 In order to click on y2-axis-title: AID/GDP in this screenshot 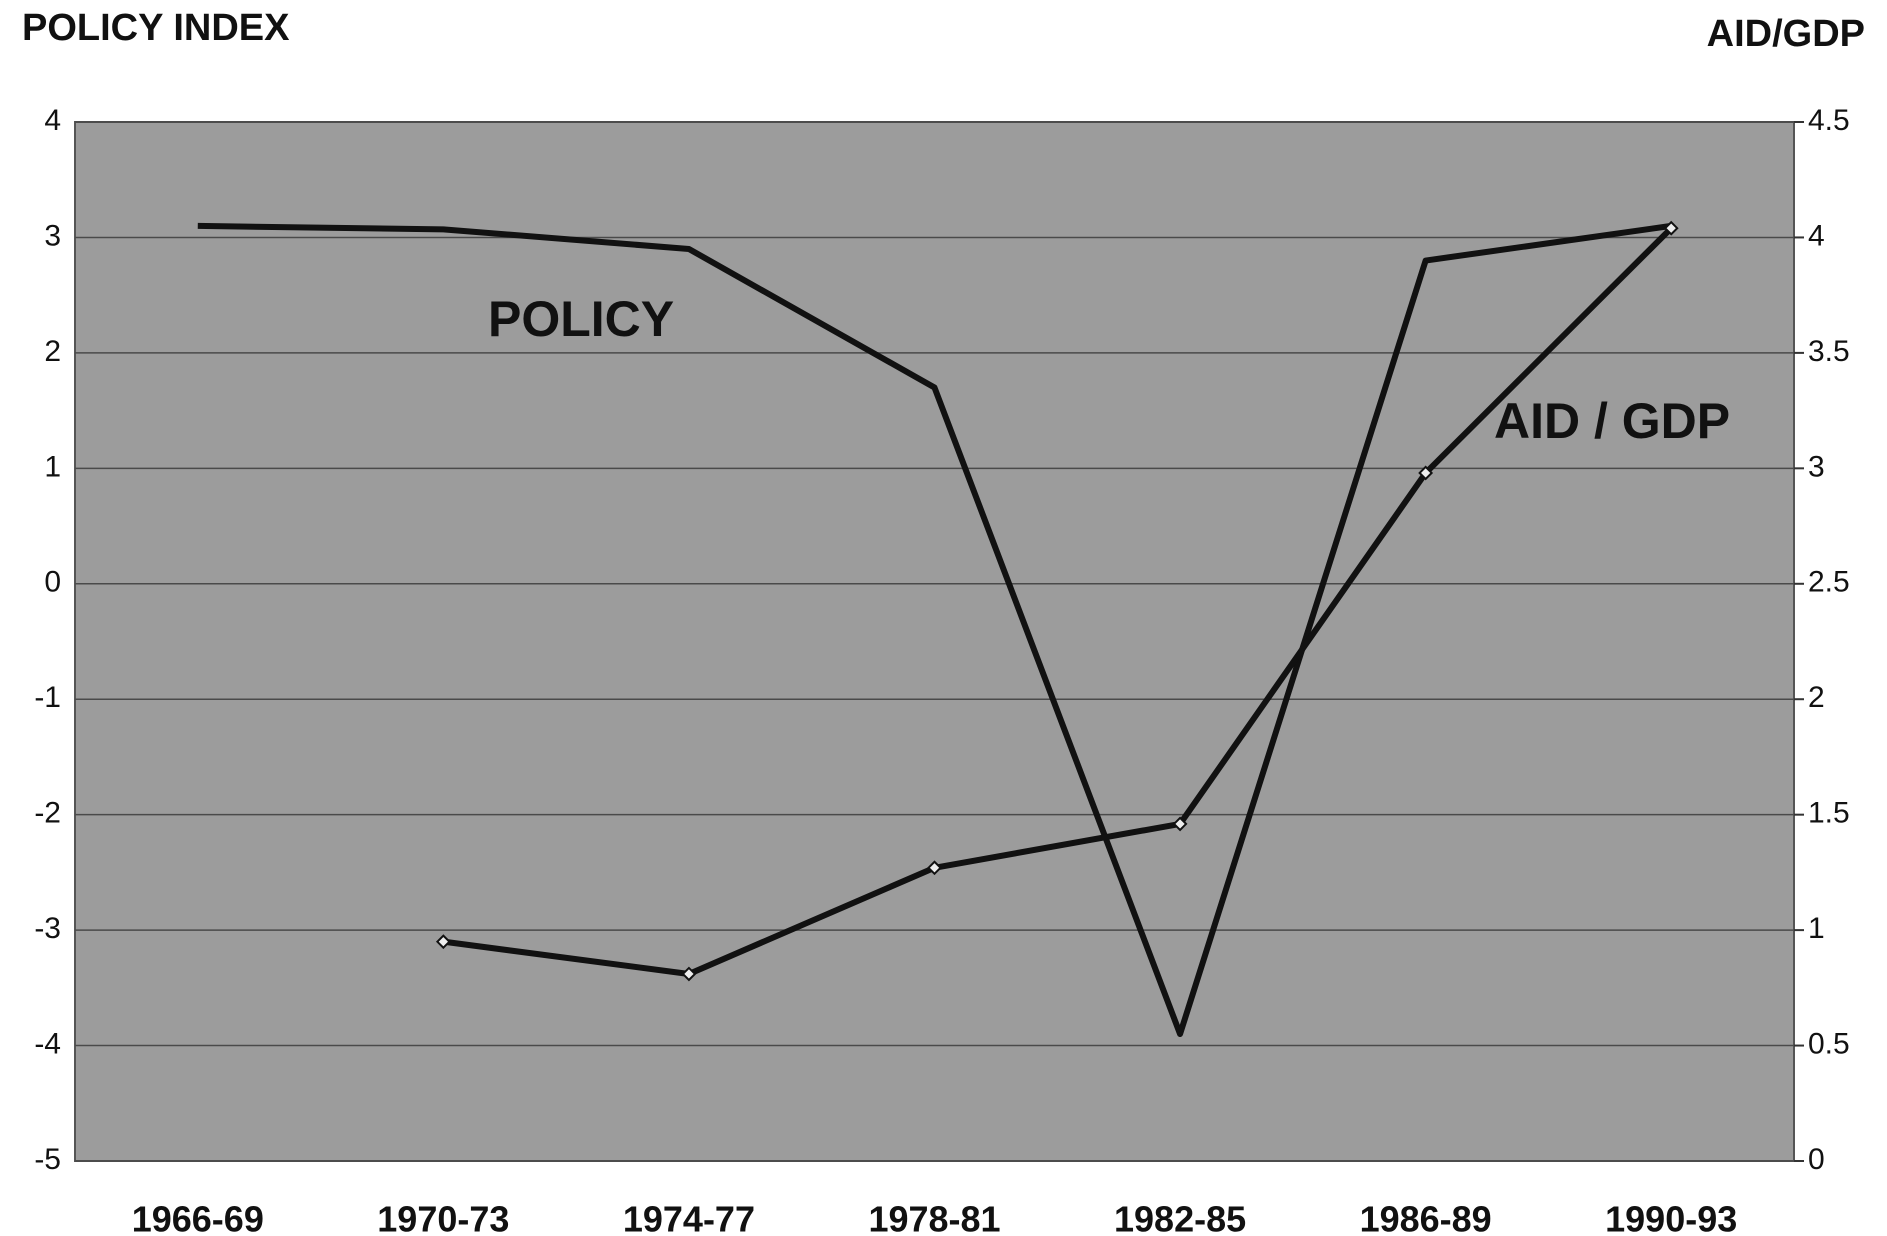, I will do `click(1786, 34)`.